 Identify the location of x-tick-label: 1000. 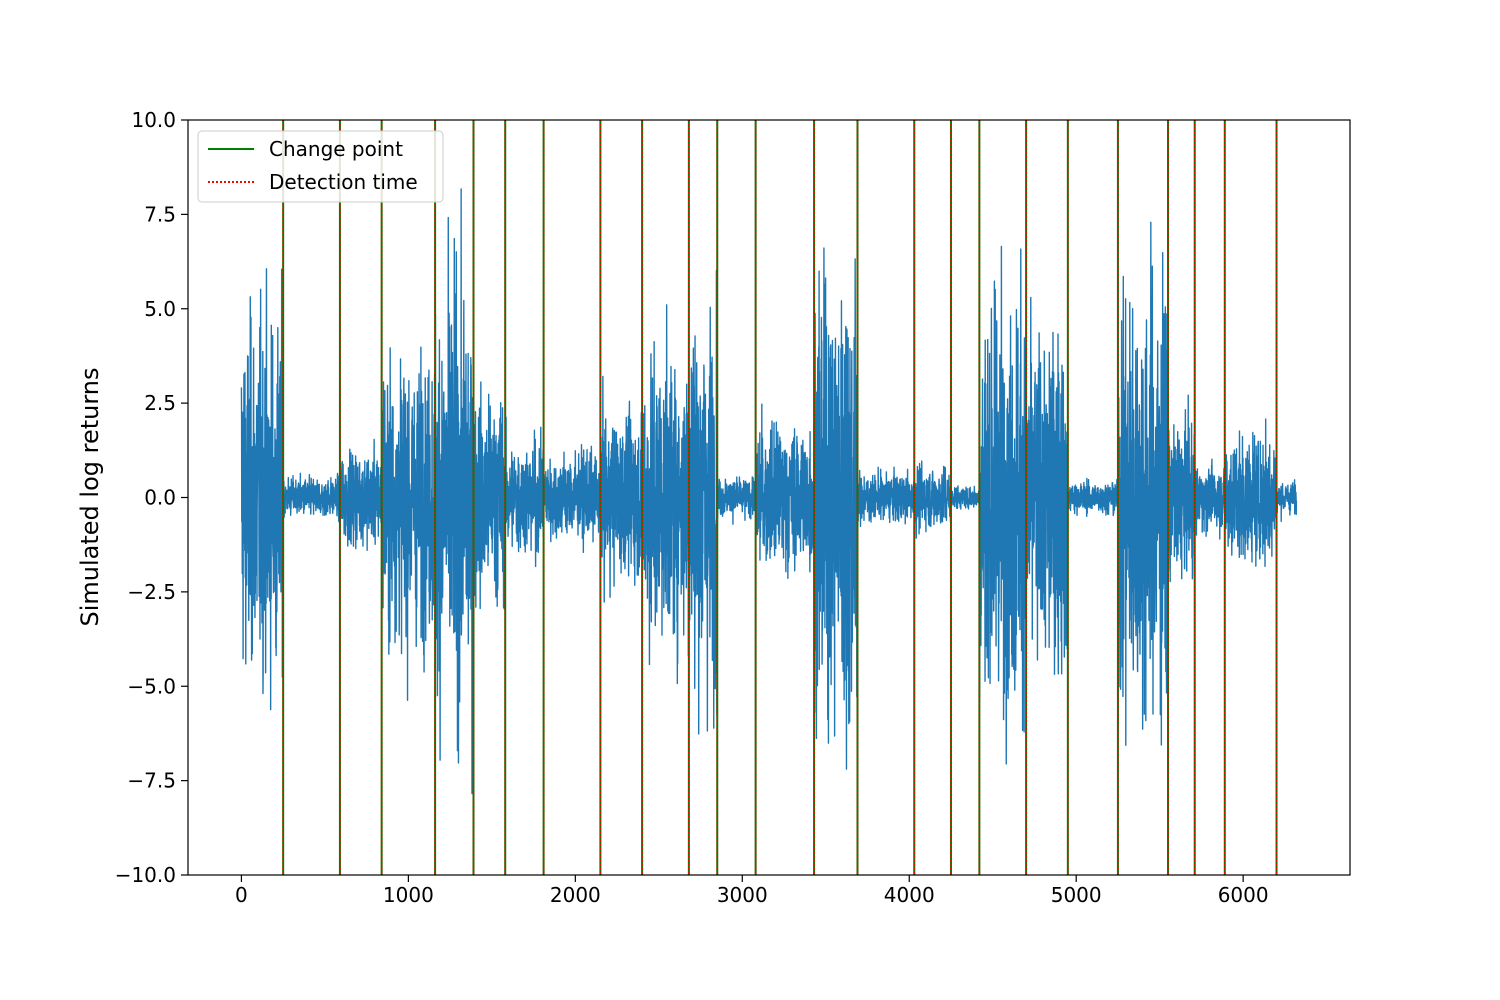
(408, 895).